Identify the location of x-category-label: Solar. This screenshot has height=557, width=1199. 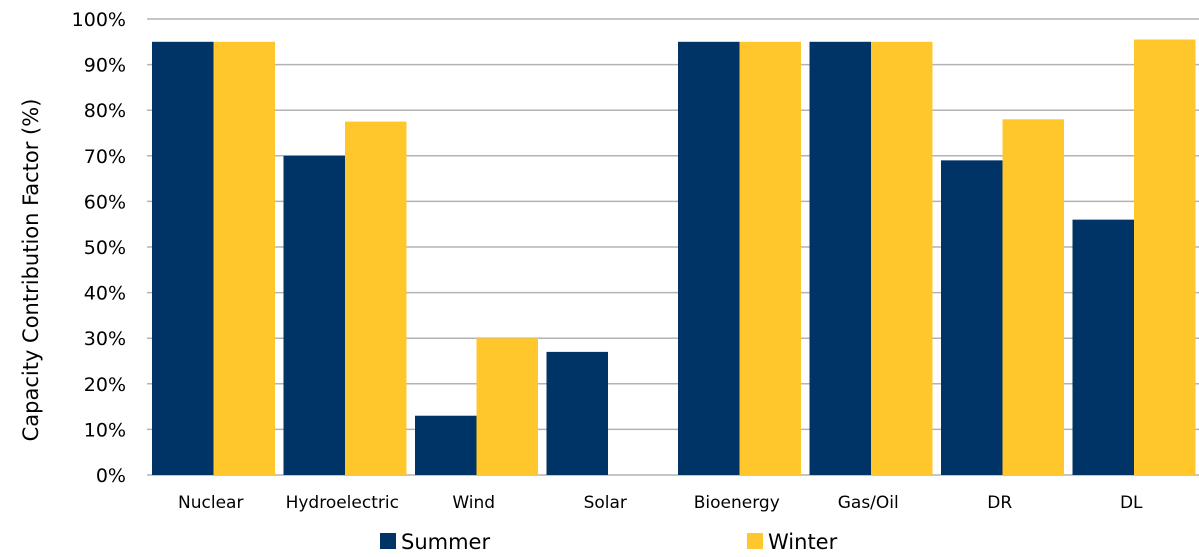
(605, 503).